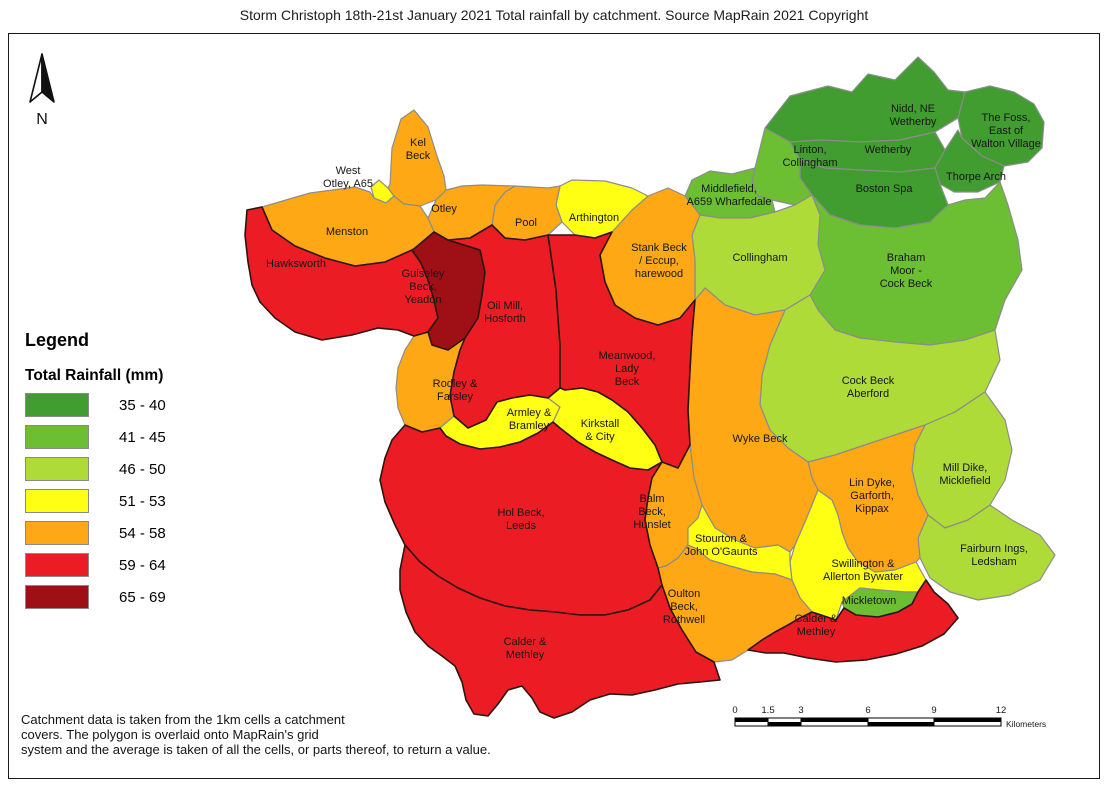 The image size is (1108, 787). Describe the element at coordinates (347, 232) in the screenshot. I see `region-label-menston: Menston` at that location.